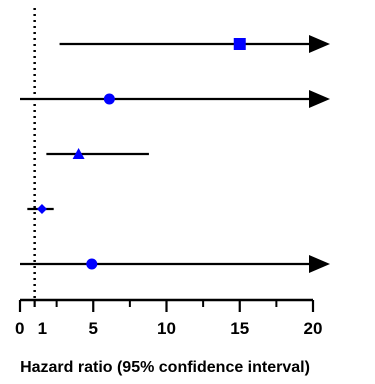 The height and width of the screenshot is (384, 375). Describe the element at coordinates (313, 328) in the screenshot. I see `x-tick-label: 20` at that location.